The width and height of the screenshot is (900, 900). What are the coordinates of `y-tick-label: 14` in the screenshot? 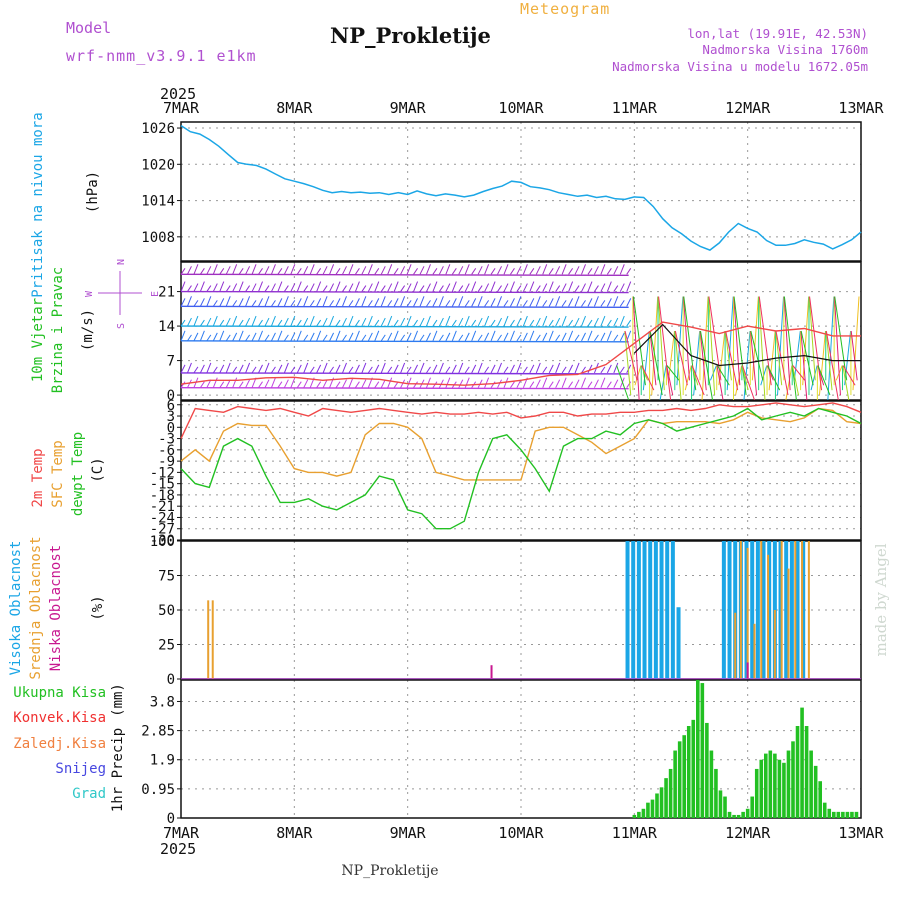 It's located at (166, 327).